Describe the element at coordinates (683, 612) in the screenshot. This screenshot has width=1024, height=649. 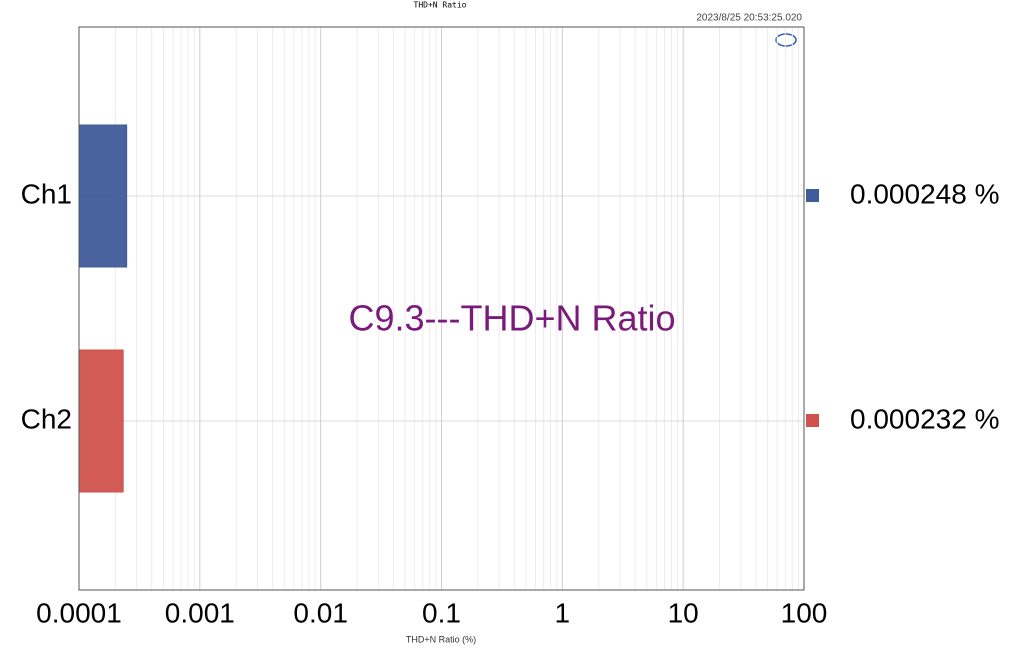
I see `x-tick-label: 10` at that location.